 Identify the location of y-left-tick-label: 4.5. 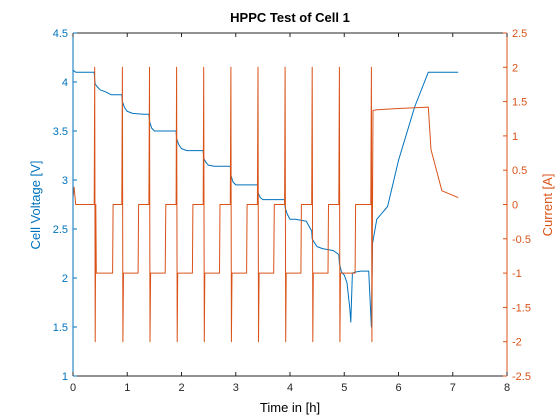
(60, 34).